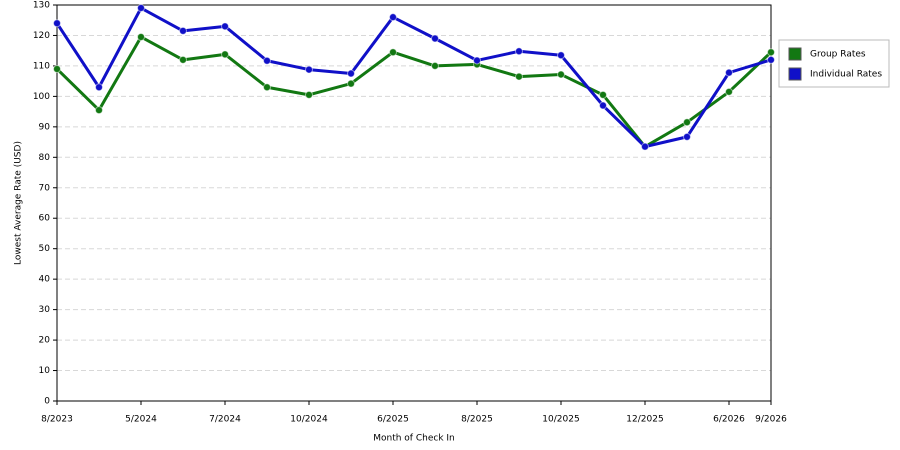  What do you see at coordinates (45, 371) in the screenshot?
I see `y-tick-label: 10` at bounding box center [45, 371].